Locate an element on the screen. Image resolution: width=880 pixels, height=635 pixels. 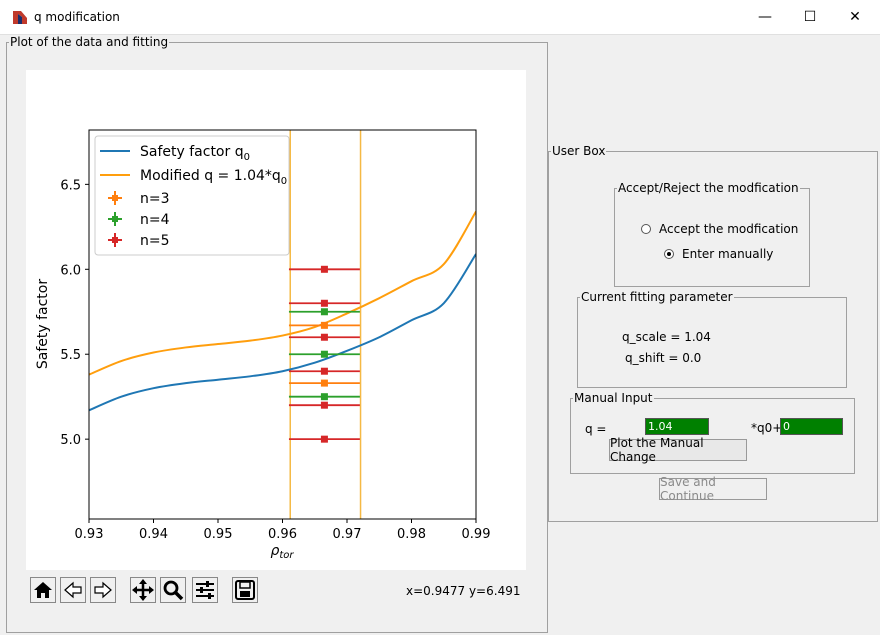
home-button is located at coordinates (43, 590).